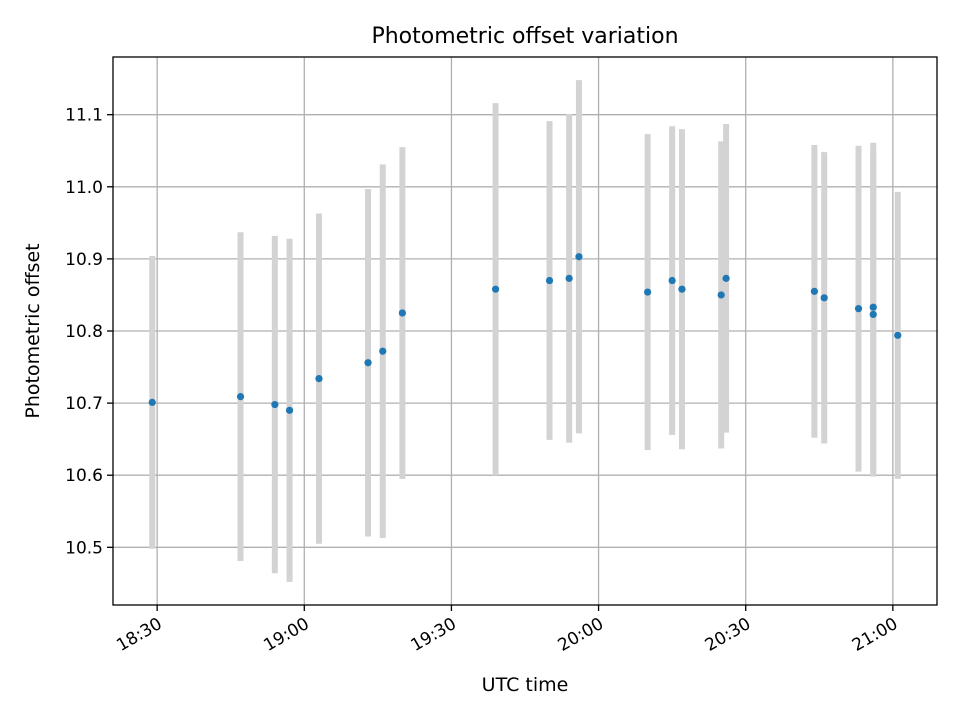 Image resolution: width=960 pixels, height=720 pixels. What do you see at coordinates (84, 332) in the screenshot?
I see `y-tick-label: 10.8` at bounding box center [84, 332].